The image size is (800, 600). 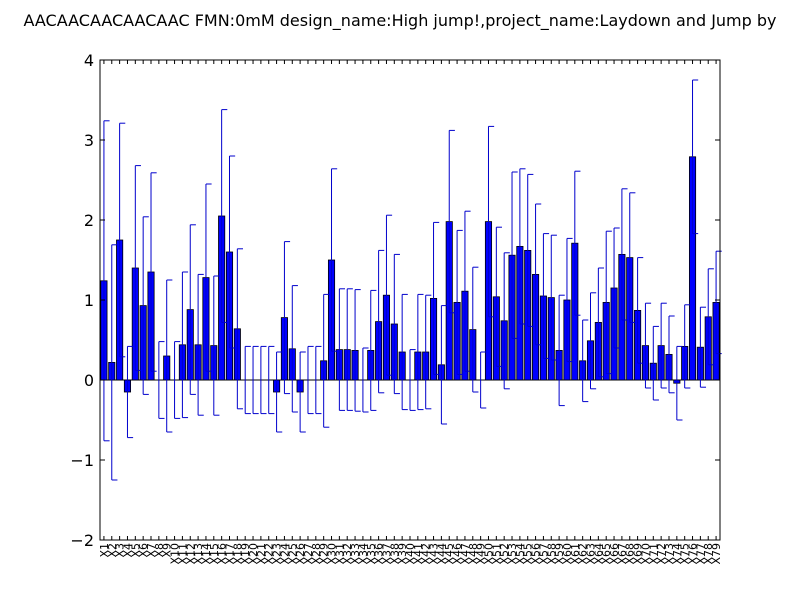 What do you see at coordinates (638, 554) in the screenshot?
I see `x-tick-label: X69` at bounding box center [638, 554].